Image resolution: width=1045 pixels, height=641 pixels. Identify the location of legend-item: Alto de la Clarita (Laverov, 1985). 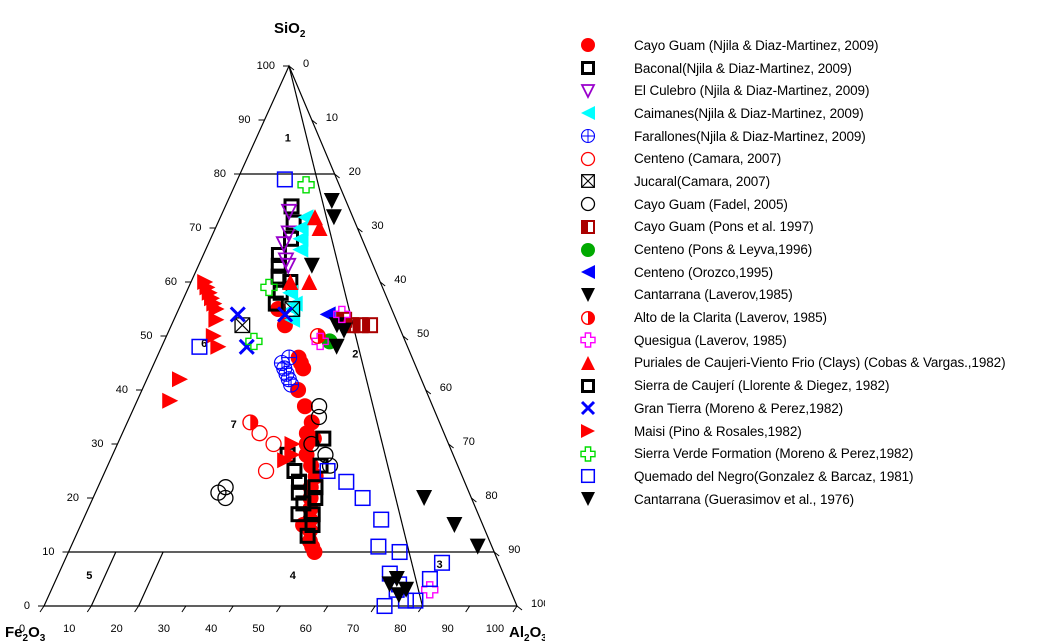
(811, 317).